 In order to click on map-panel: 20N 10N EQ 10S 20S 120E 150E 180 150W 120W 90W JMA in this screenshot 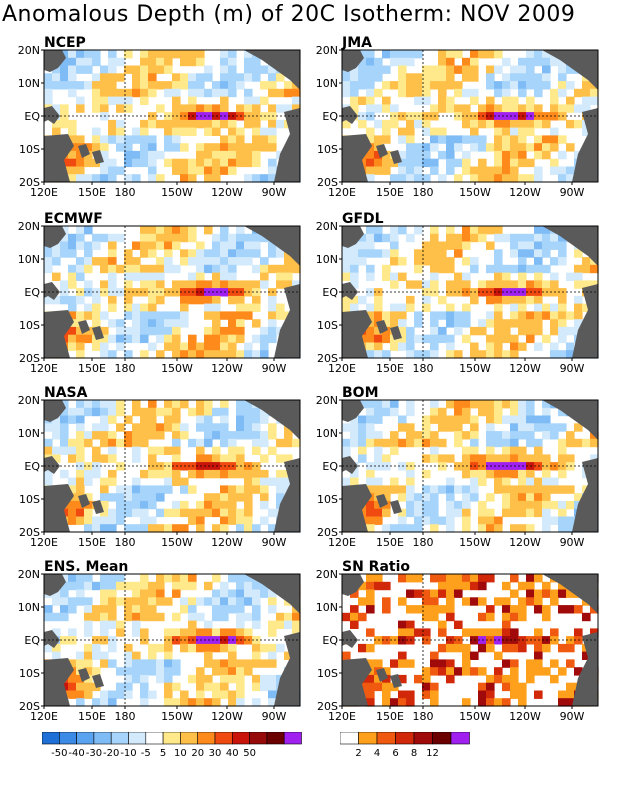, I will do `click(448, 121)`.